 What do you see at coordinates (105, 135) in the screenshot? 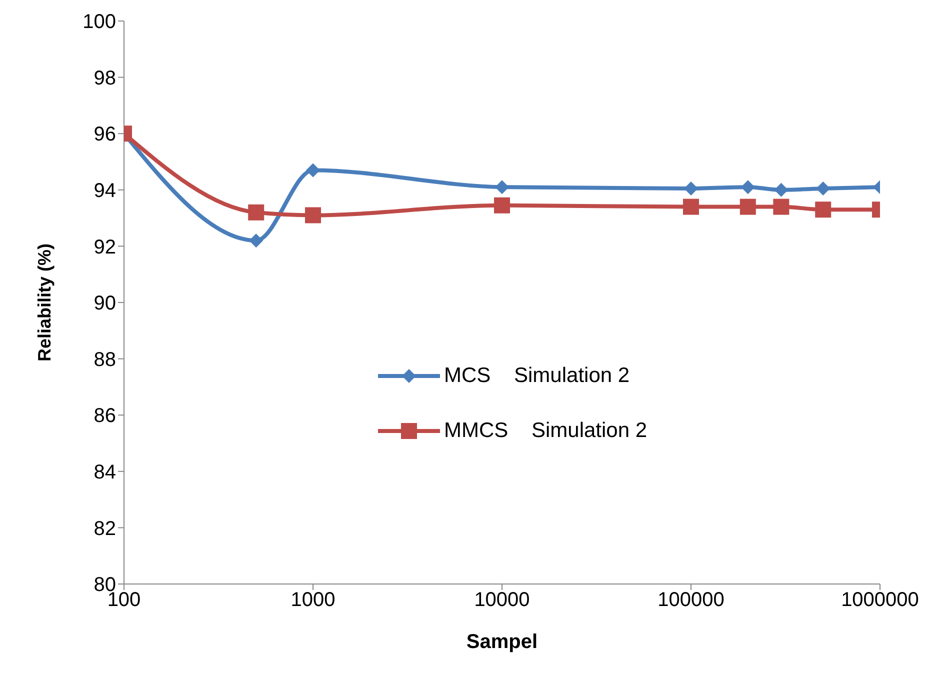
I see `y-tick-label: 96` at bounding box center [105, 135].